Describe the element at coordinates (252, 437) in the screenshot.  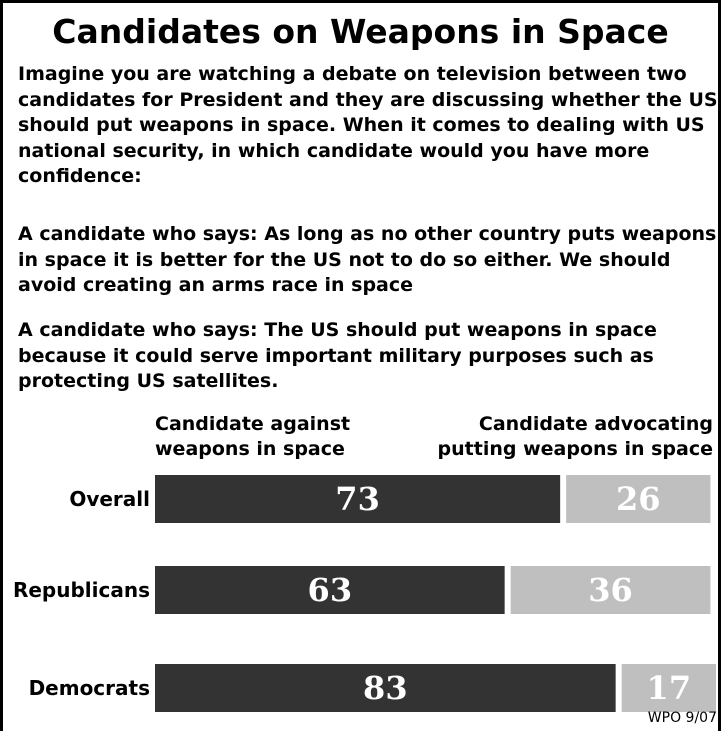
I see `series-header-against: Candidate against weapons in space` at that location.